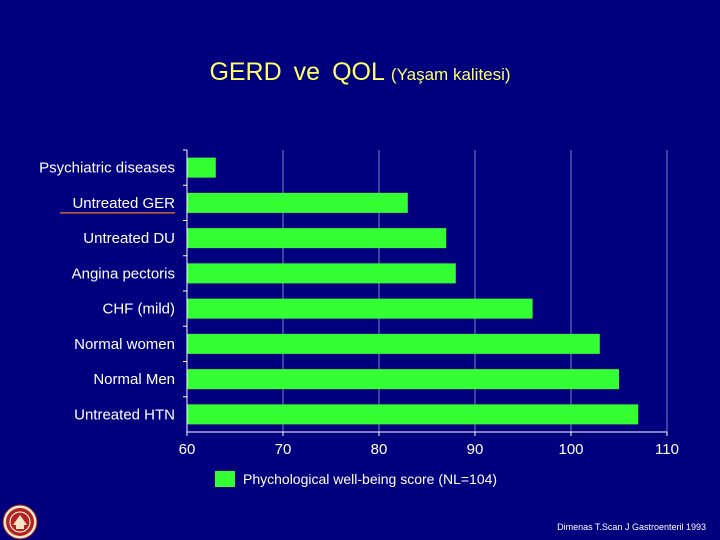 This screenshot has height=540, width=720. Describe the element at coordinates (450, 74) in the screenshot. I see `title-subtitle: (Yaşam kalitesi)` at that location.